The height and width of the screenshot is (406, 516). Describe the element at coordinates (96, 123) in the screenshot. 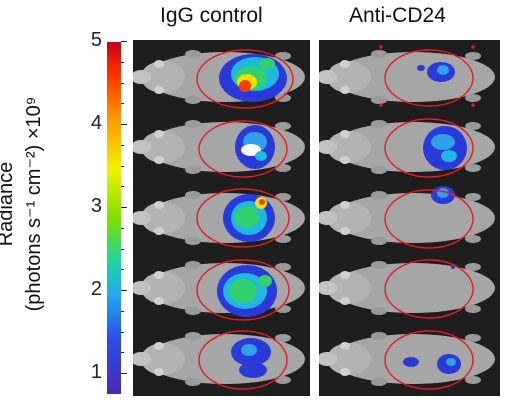

I see `colorbar-tick-4: 4` at that location.